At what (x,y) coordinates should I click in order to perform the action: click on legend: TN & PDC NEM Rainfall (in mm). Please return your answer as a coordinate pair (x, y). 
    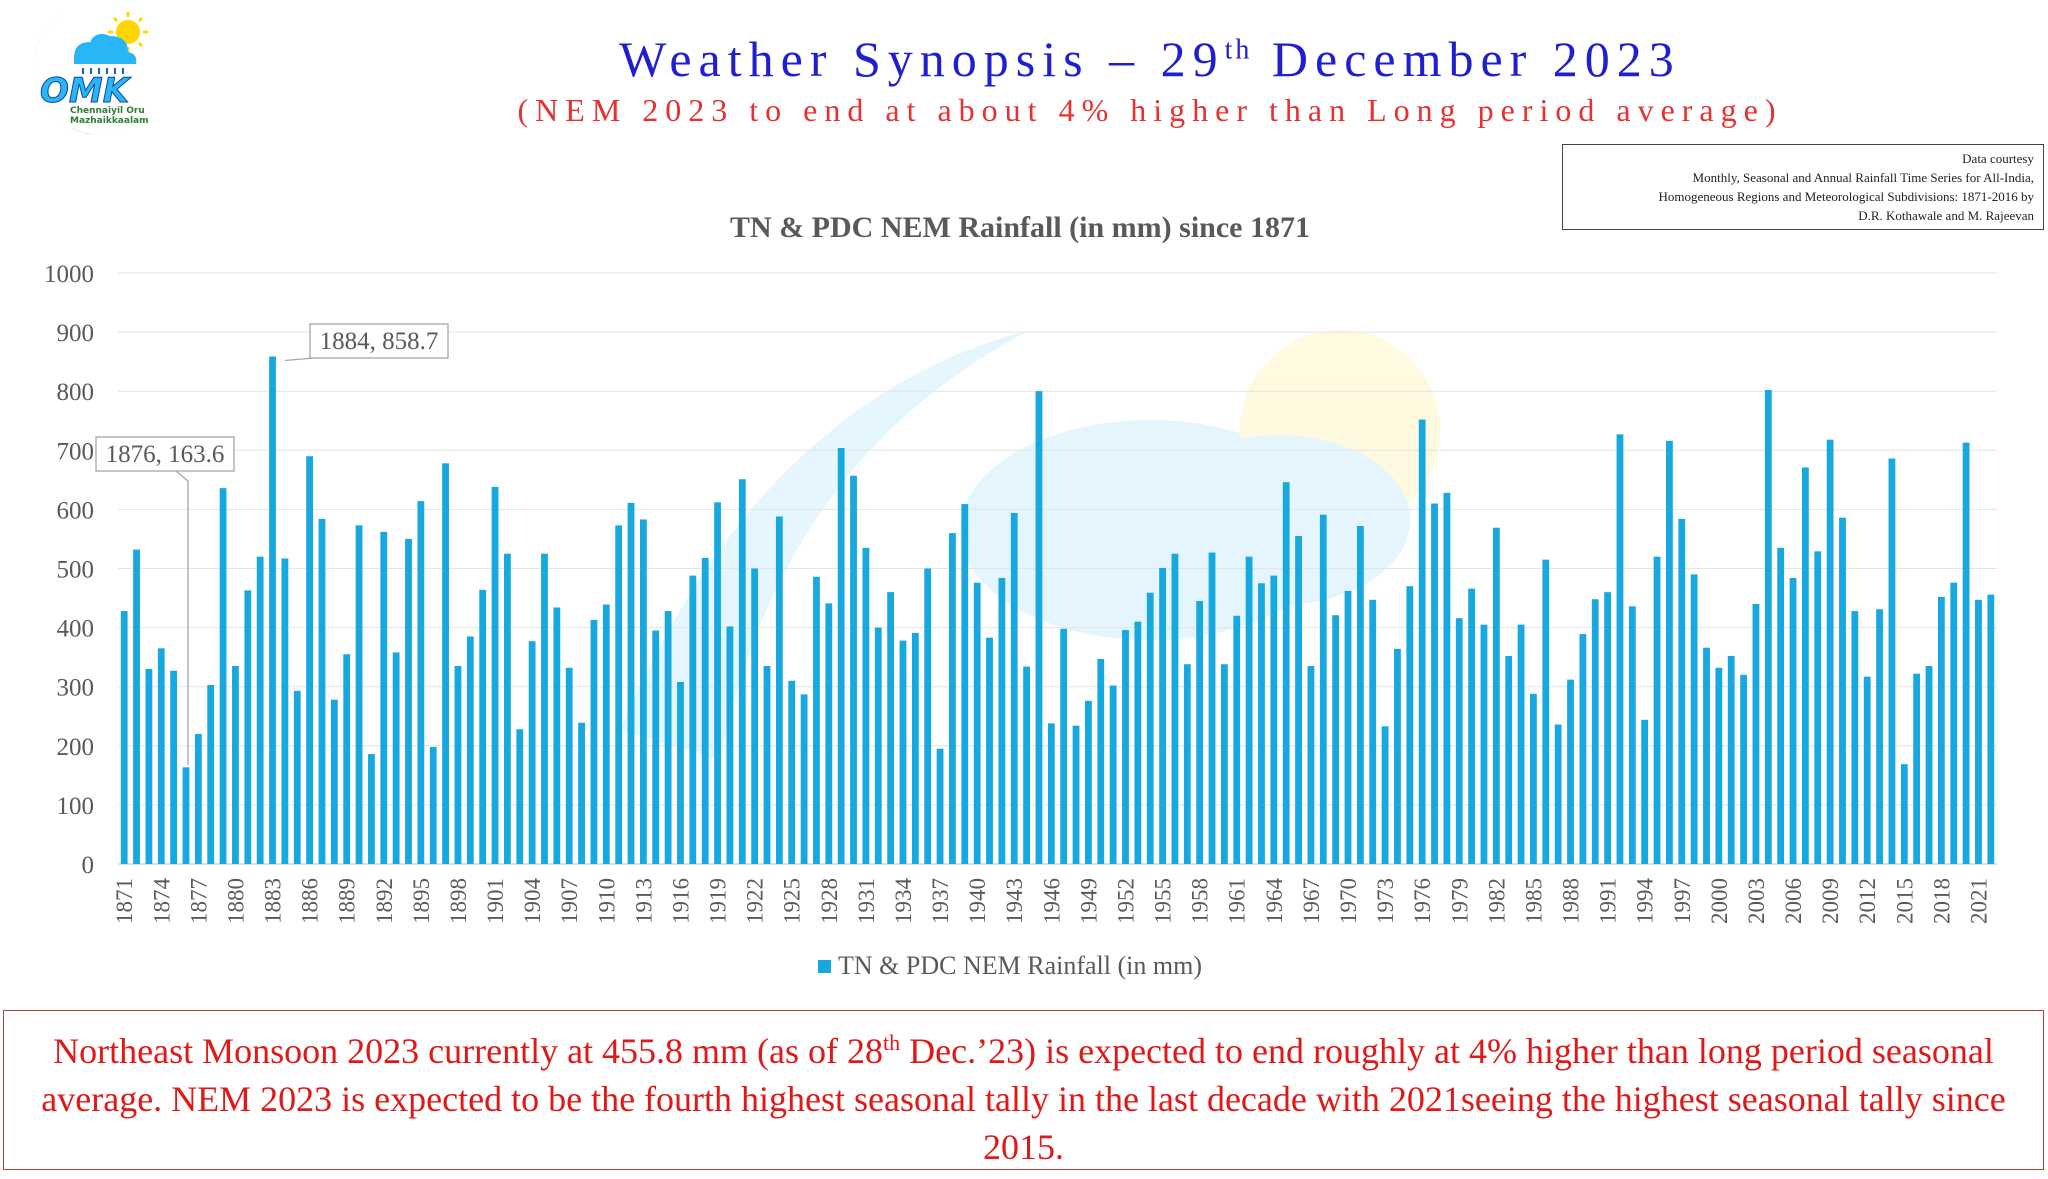
    Looking at the image, I should click on (1010, 965).